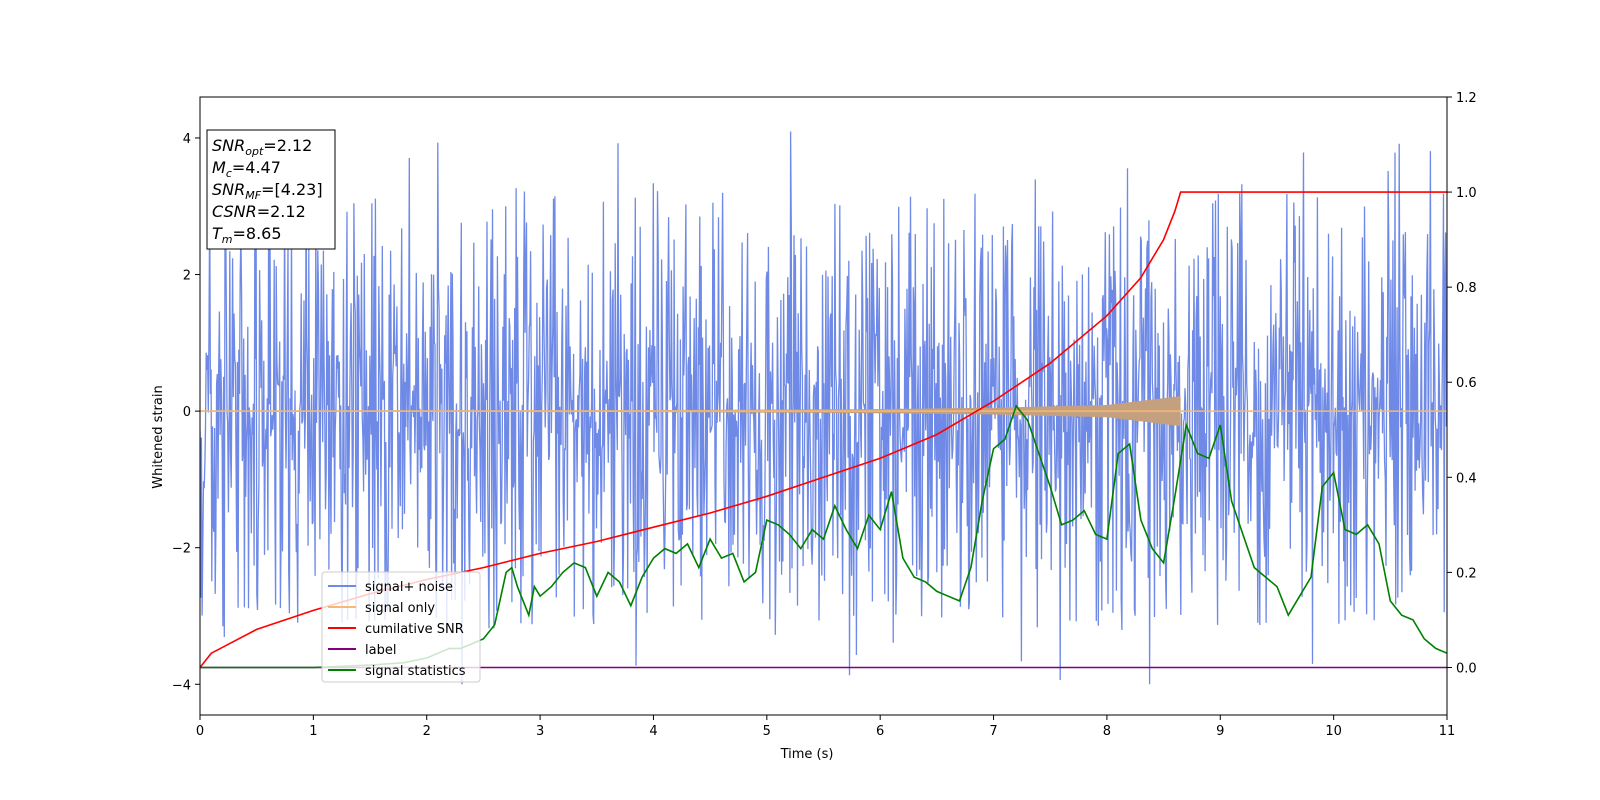 This screenshot has height=800, width=1600. I want to click on legend-box, so click(401, 627).